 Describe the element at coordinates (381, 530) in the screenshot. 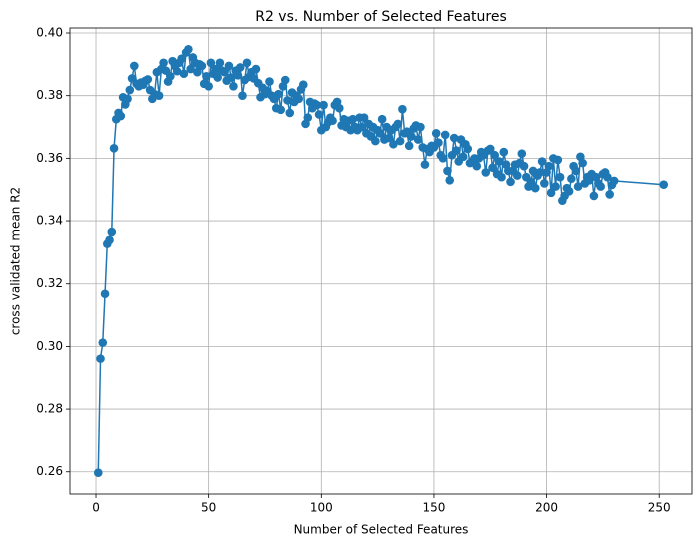

I see `x-axis-label: Number of Selected Features` at that location.